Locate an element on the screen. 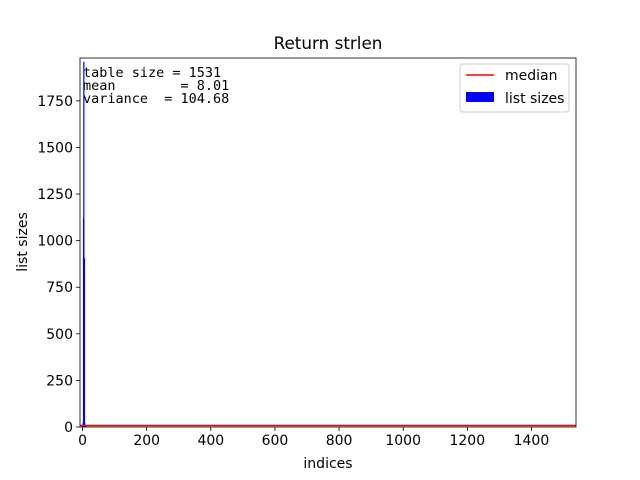  legend-list-sizes-label: list sizes is located at coordinates (534, 99).